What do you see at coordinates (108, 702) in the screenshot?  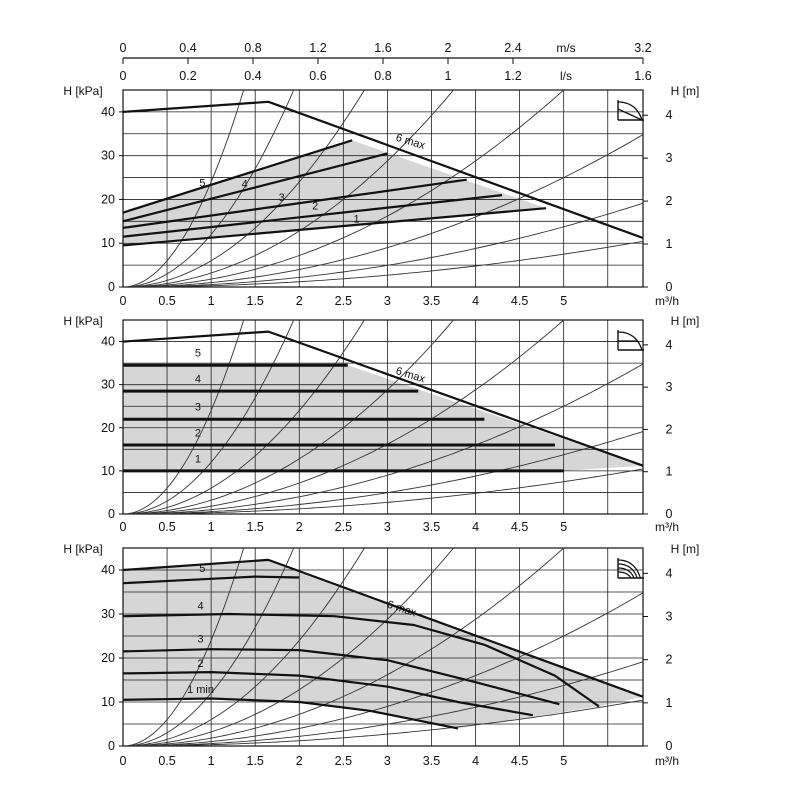 I see `y-left-tick-label: 10` at bounding box center [108, 702].